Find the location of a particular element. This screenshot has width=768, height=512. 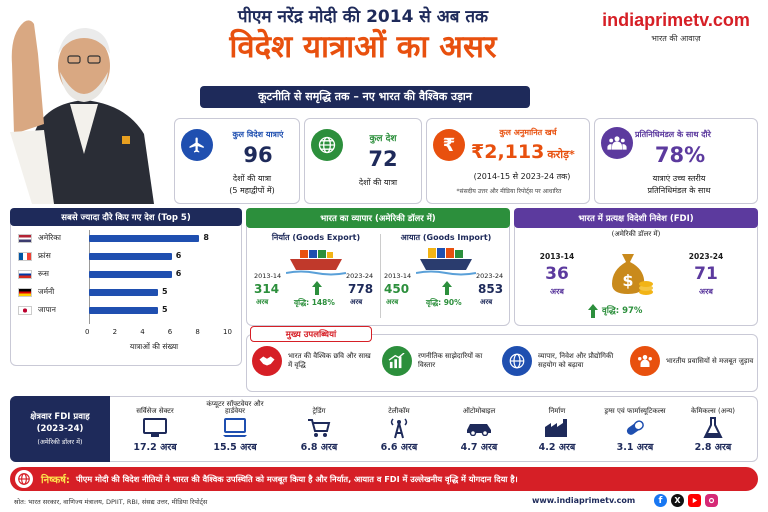

brand-logo: indiaprimetv.com भारत की आवाज़ is located at coordinates (676, 27).